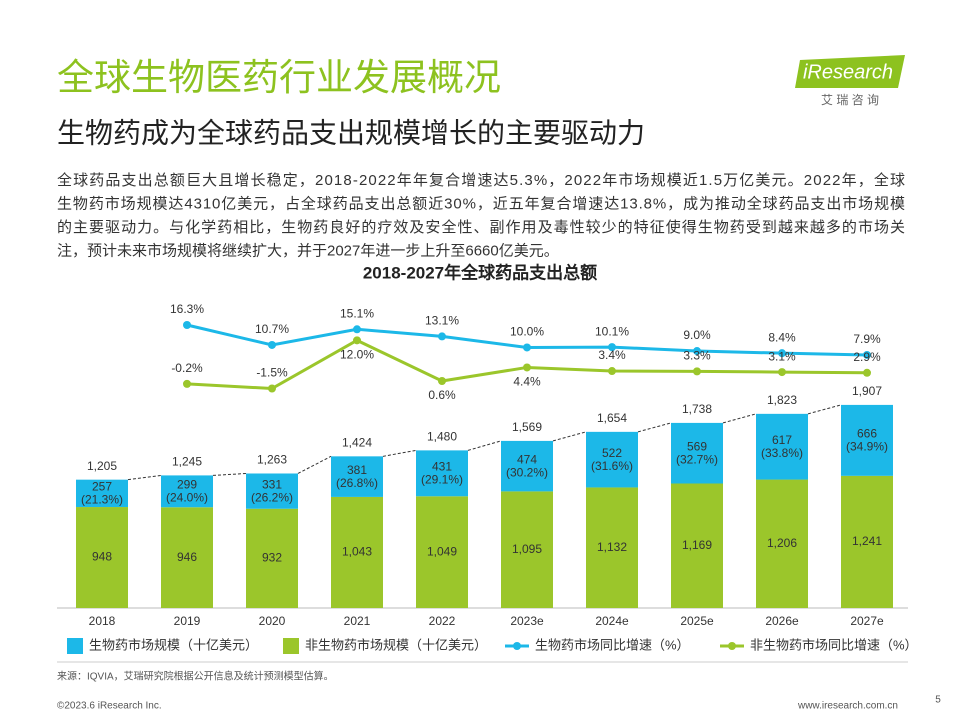 The height and width of the screenshot is (720, 960). What do you see at coordinates (612, 621) in the screenshot?
I see `x-tick-label: 2024e` at bounding box center [612, 621].